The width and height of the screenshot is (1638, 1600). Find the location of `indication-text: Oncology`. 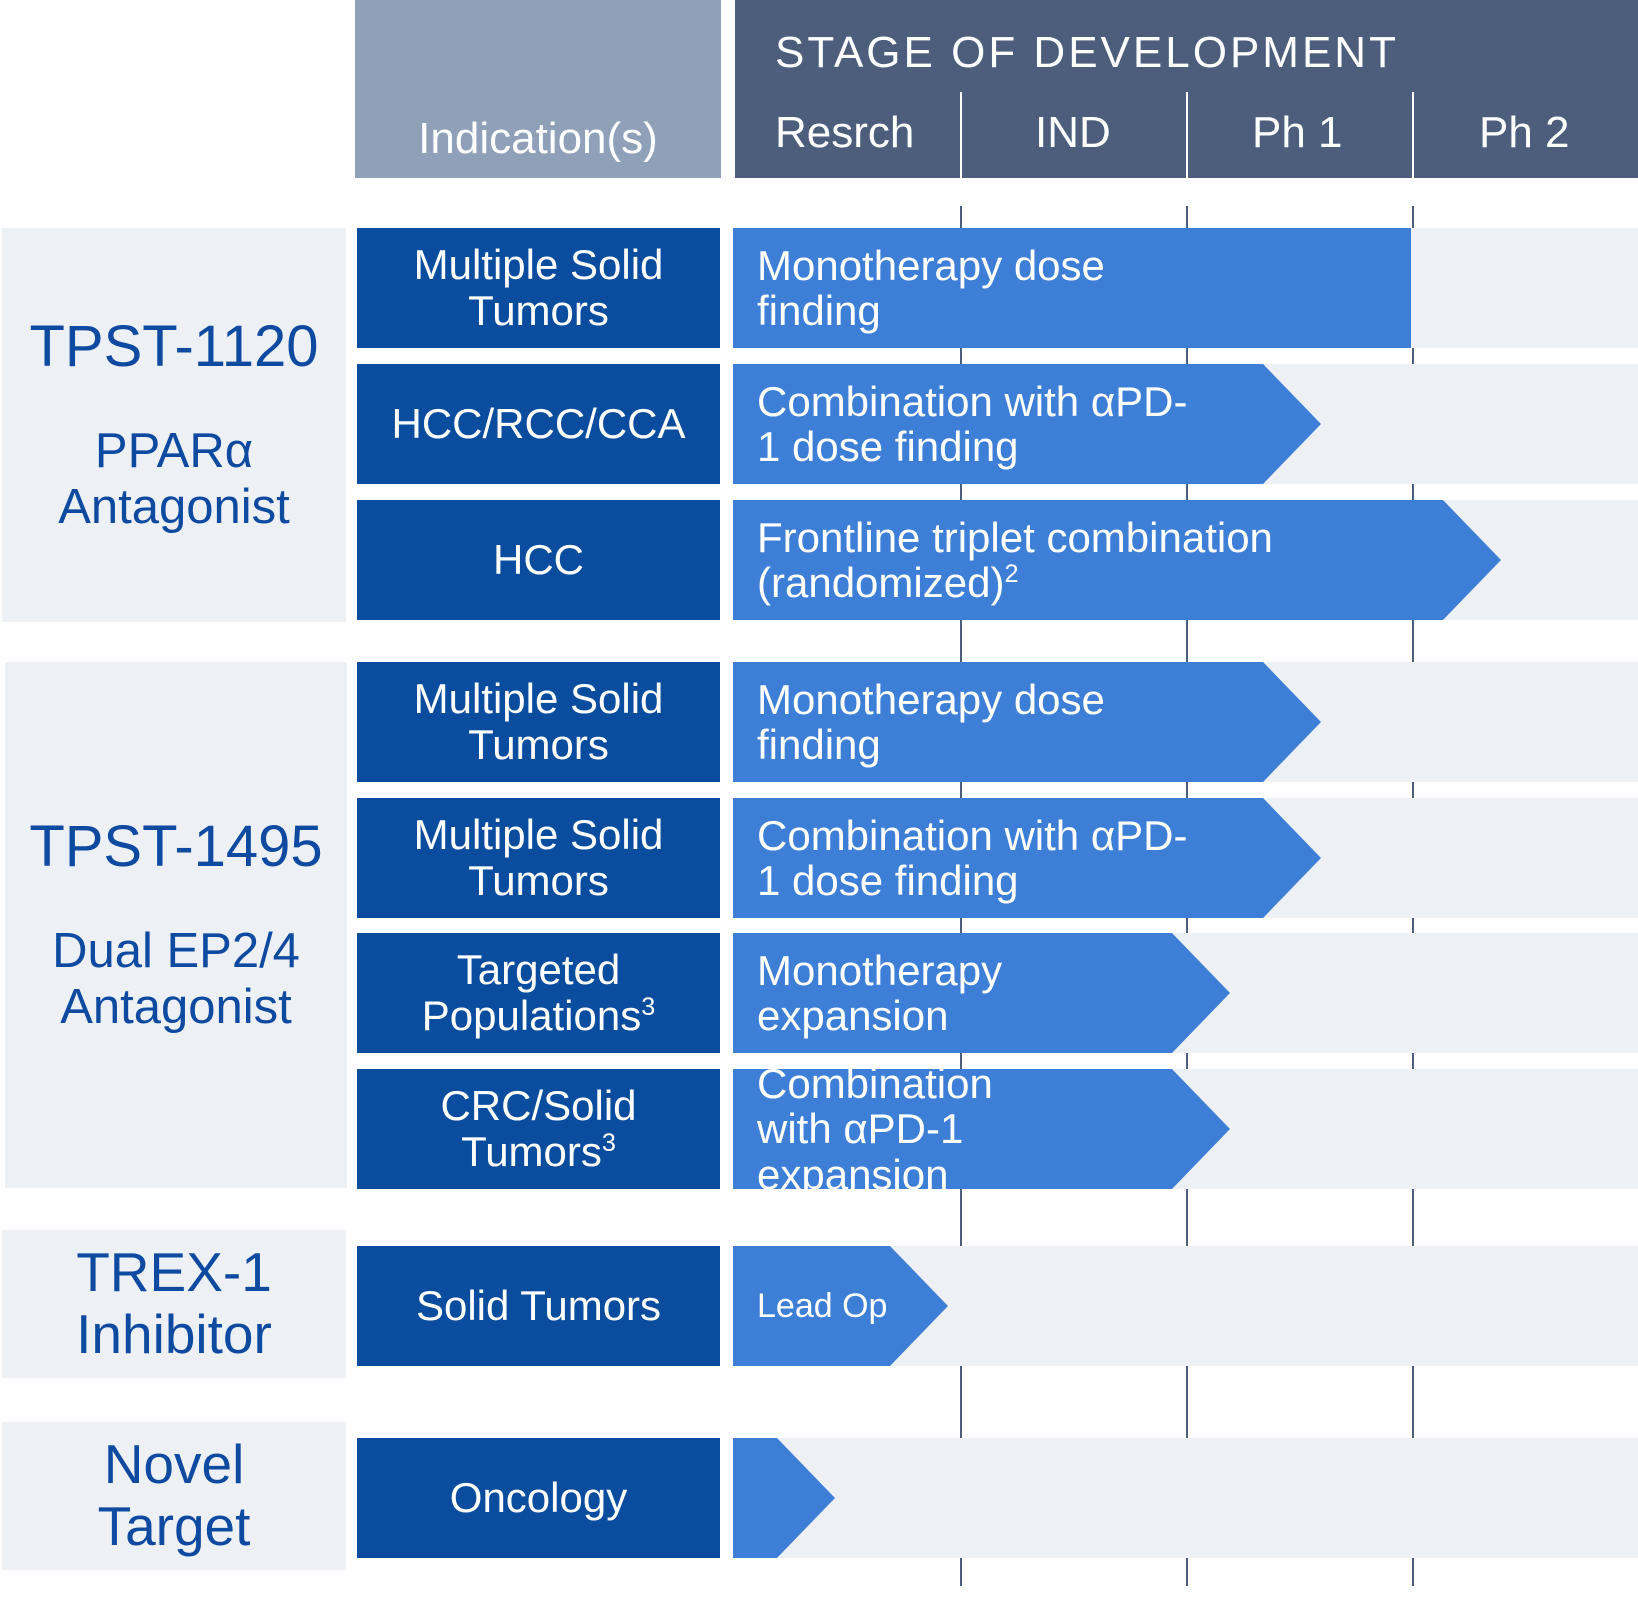

indication-text: Oncology is located at coordinates (538, 1497).